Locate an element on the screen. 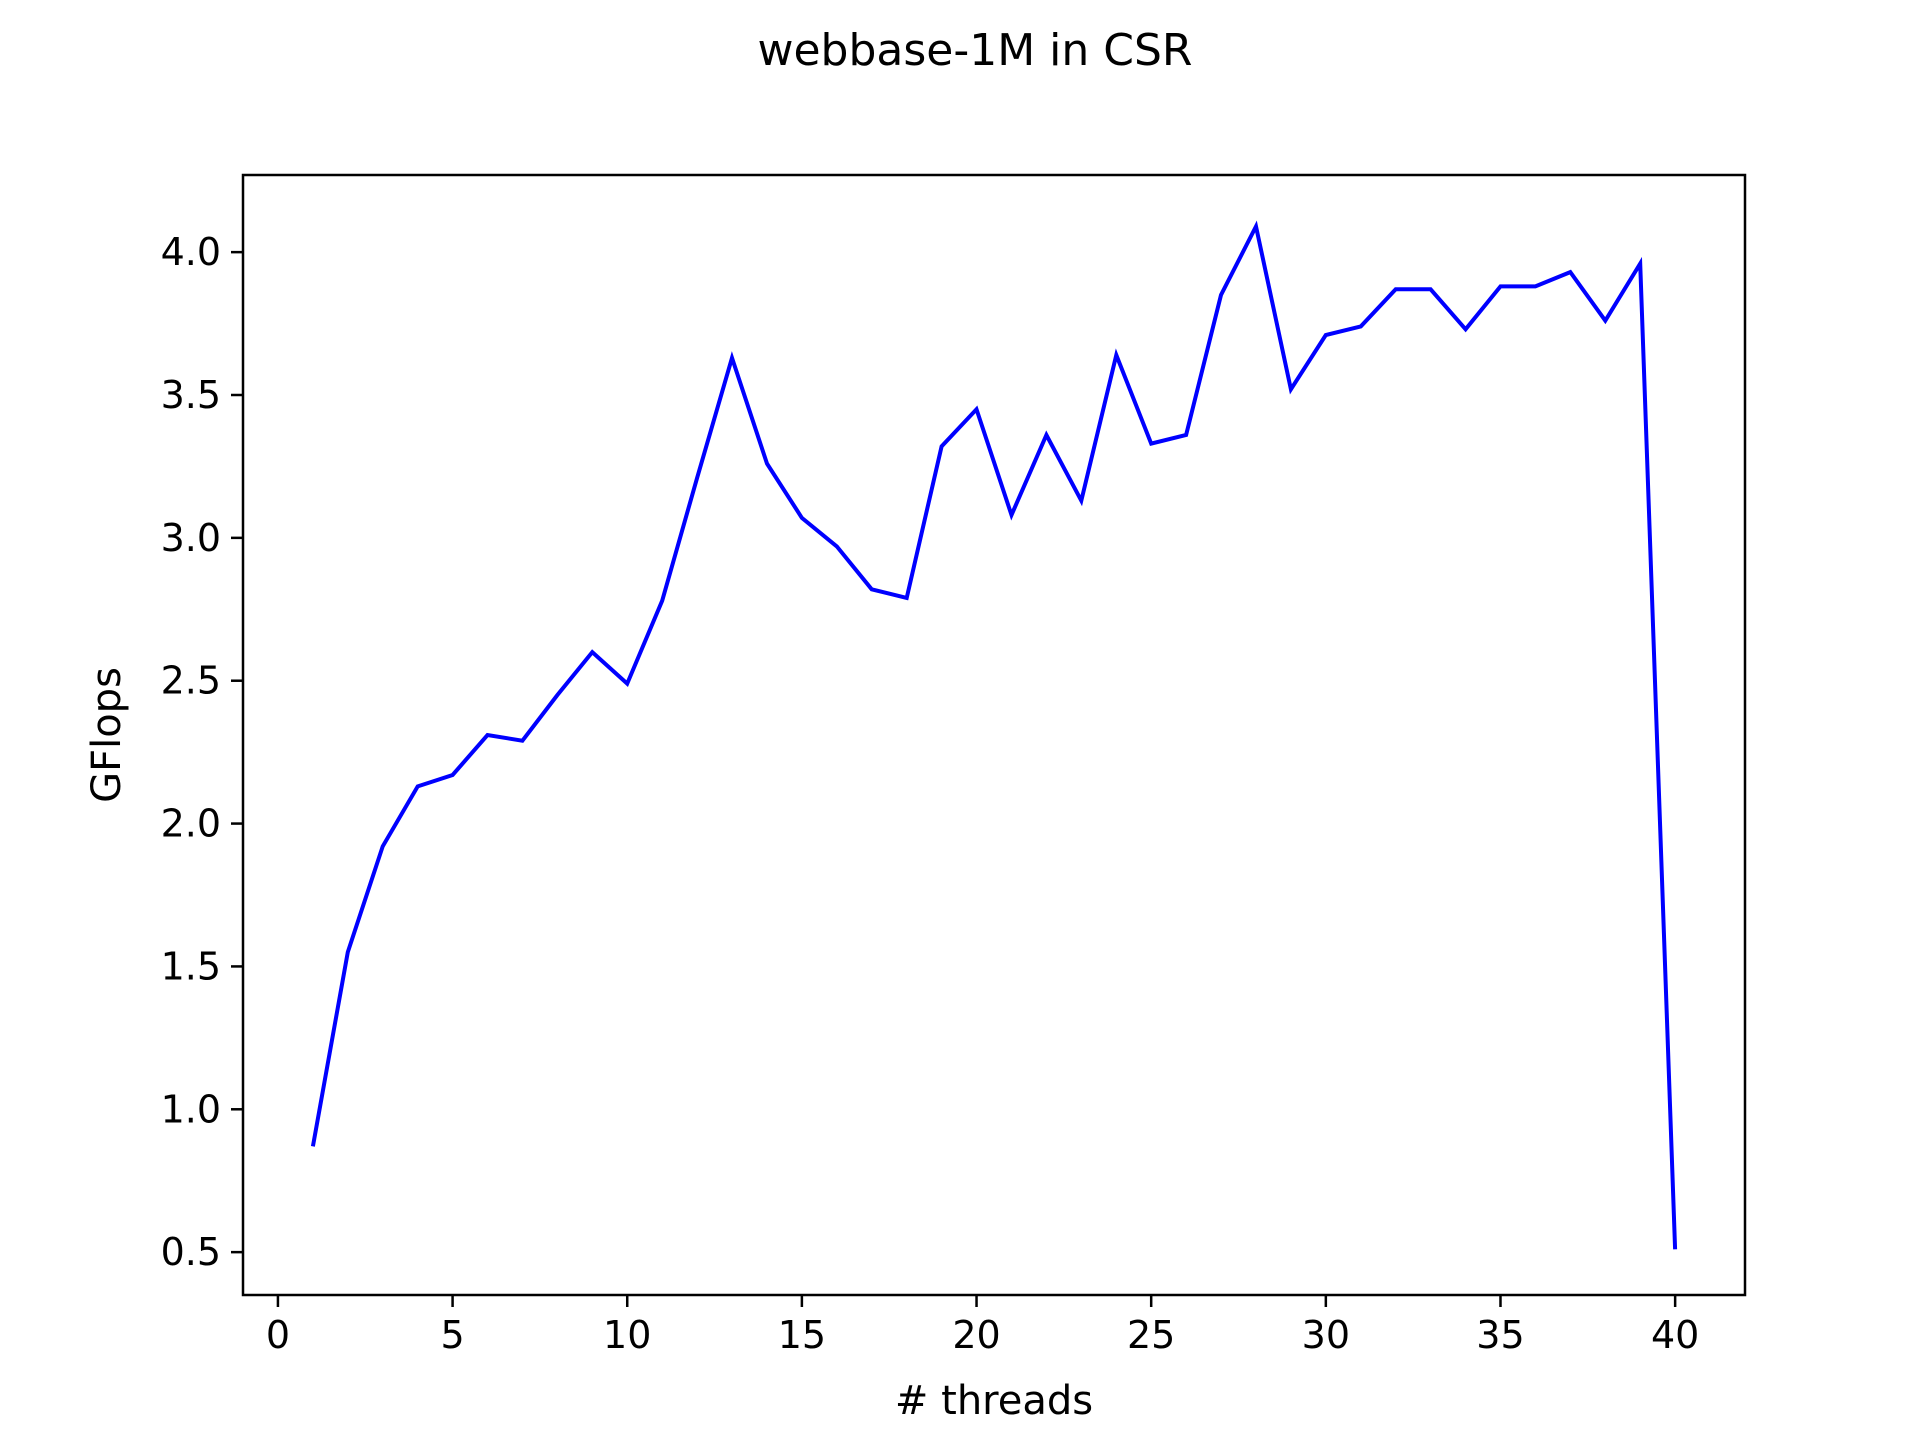 The width and height of the screenshot is (1920, 1445). y-tick-label: 4.0 is located at coordinates (191, 252).